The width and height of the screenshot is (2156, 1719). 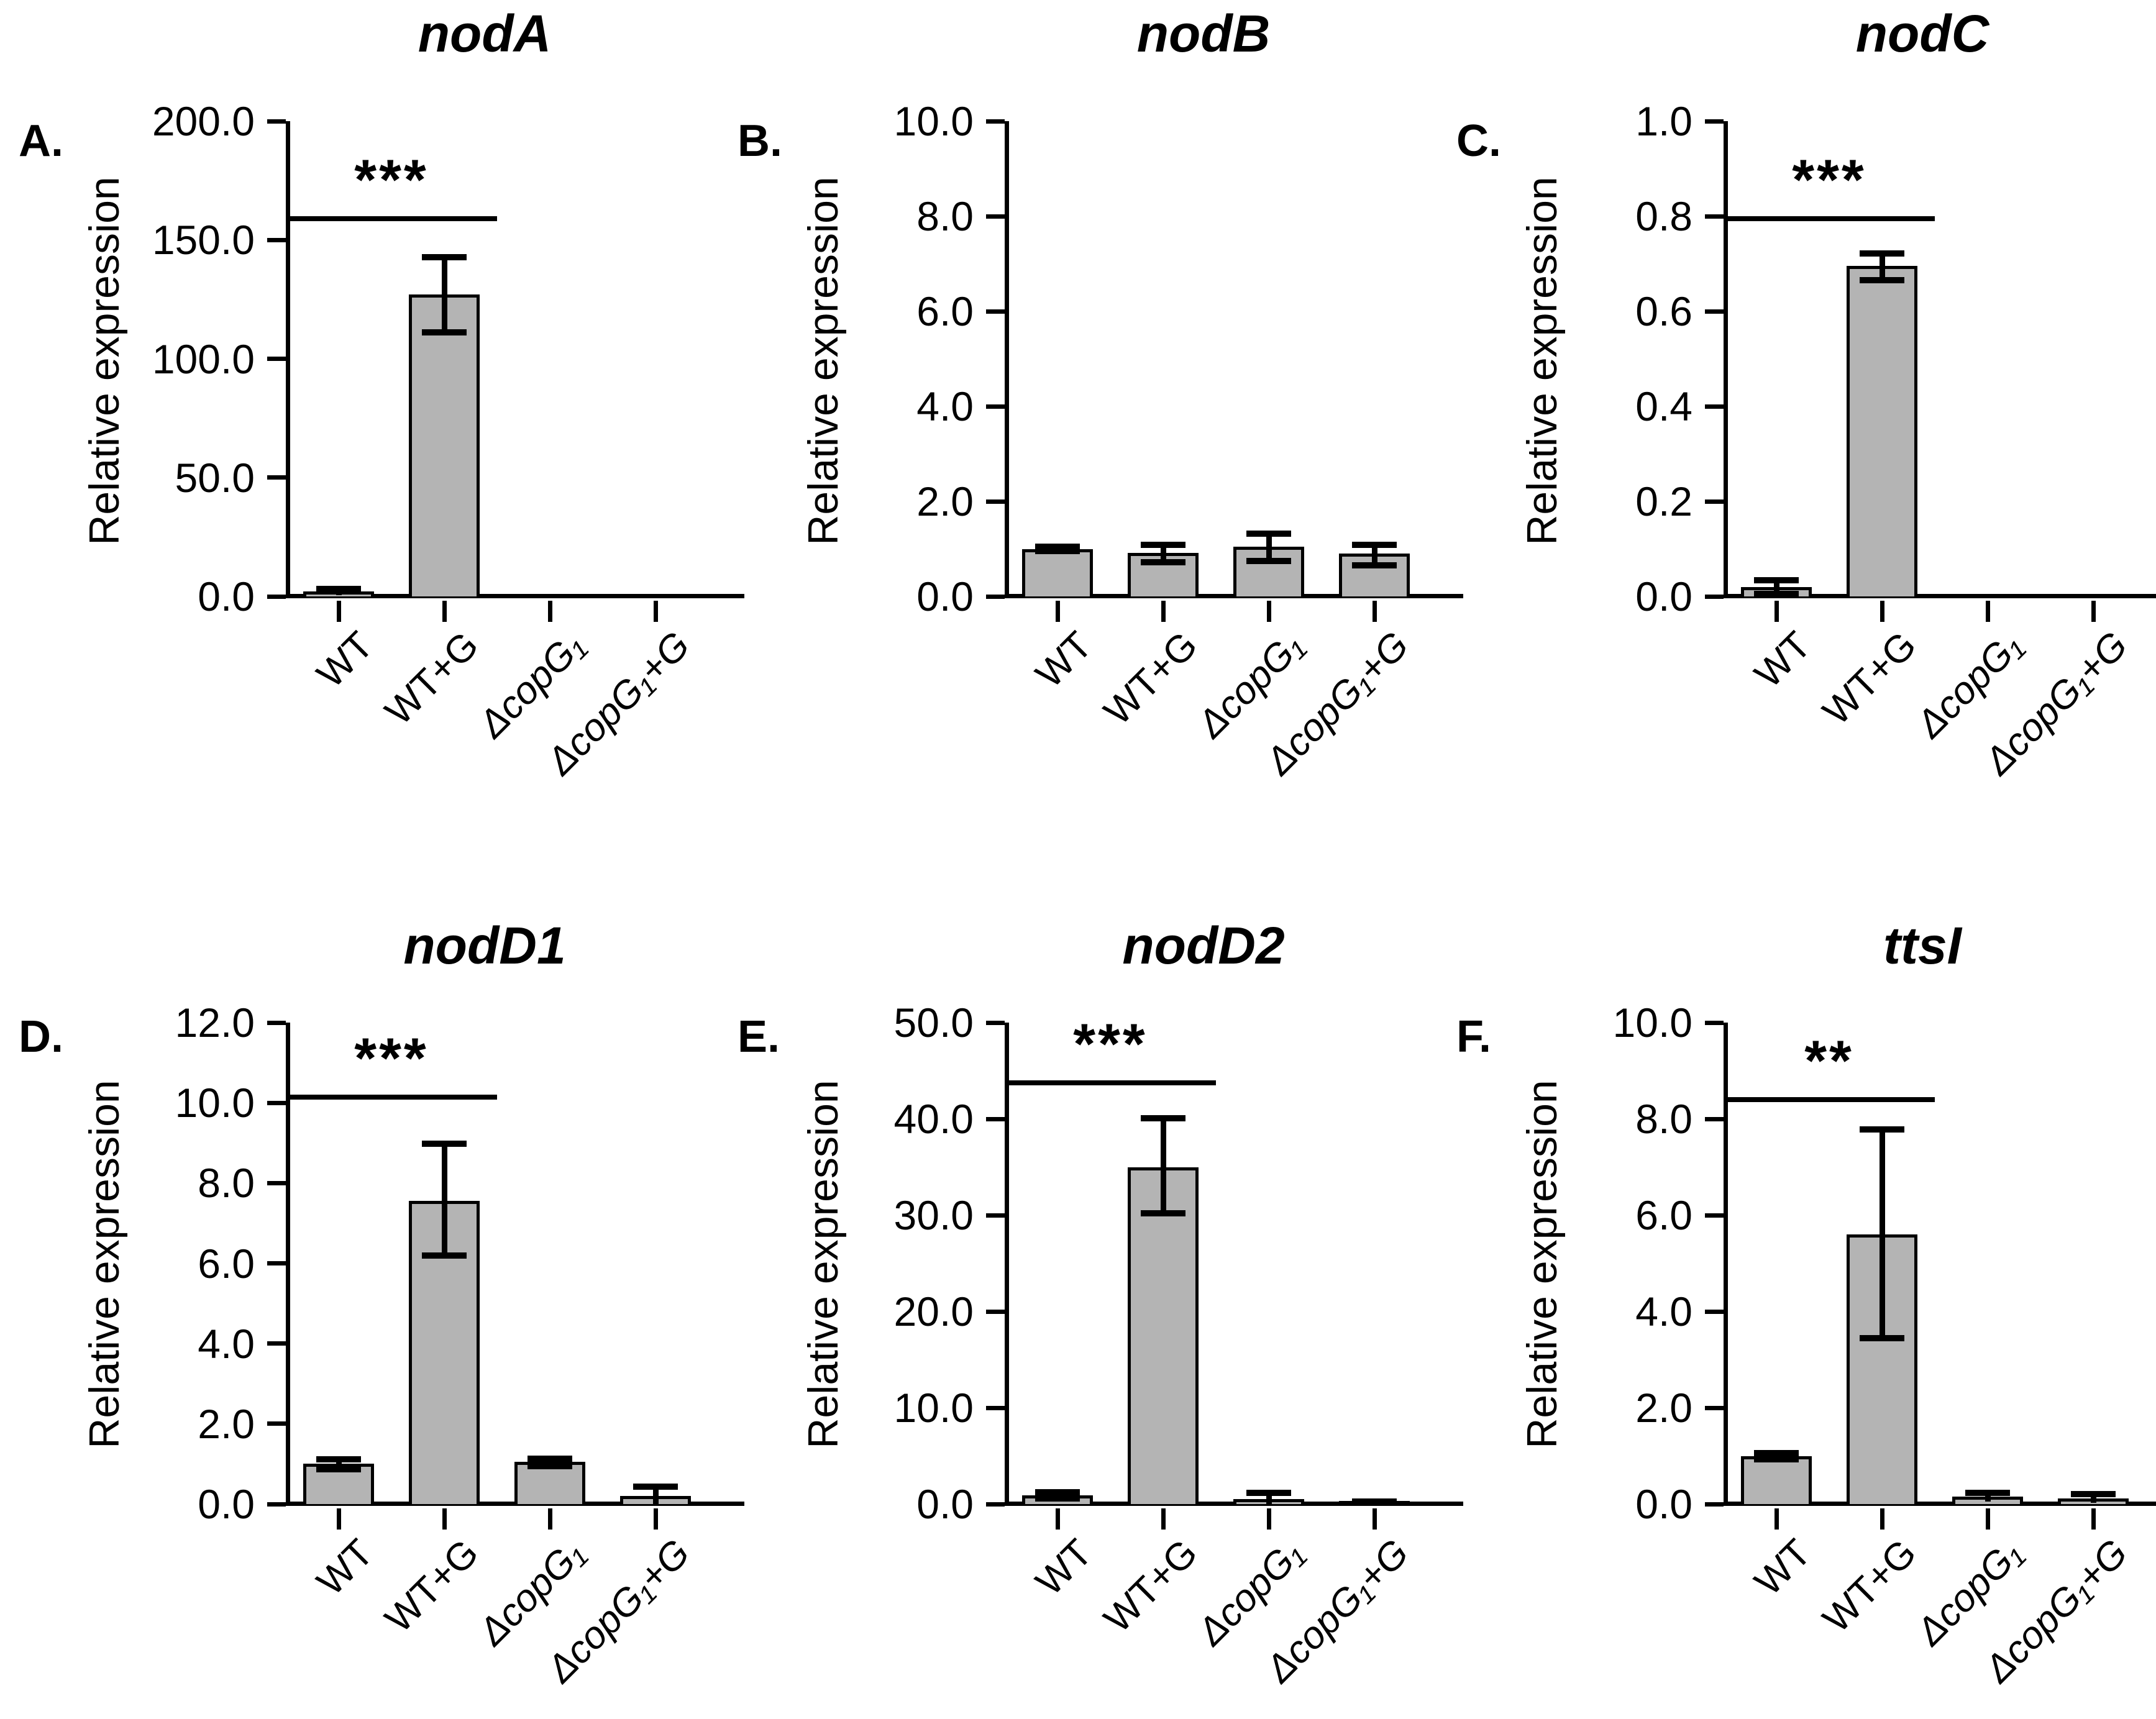 What do you see at coordinates (1163, 1335) in the screenshot?
I see `bar` at bounding box center [1163, 1335].